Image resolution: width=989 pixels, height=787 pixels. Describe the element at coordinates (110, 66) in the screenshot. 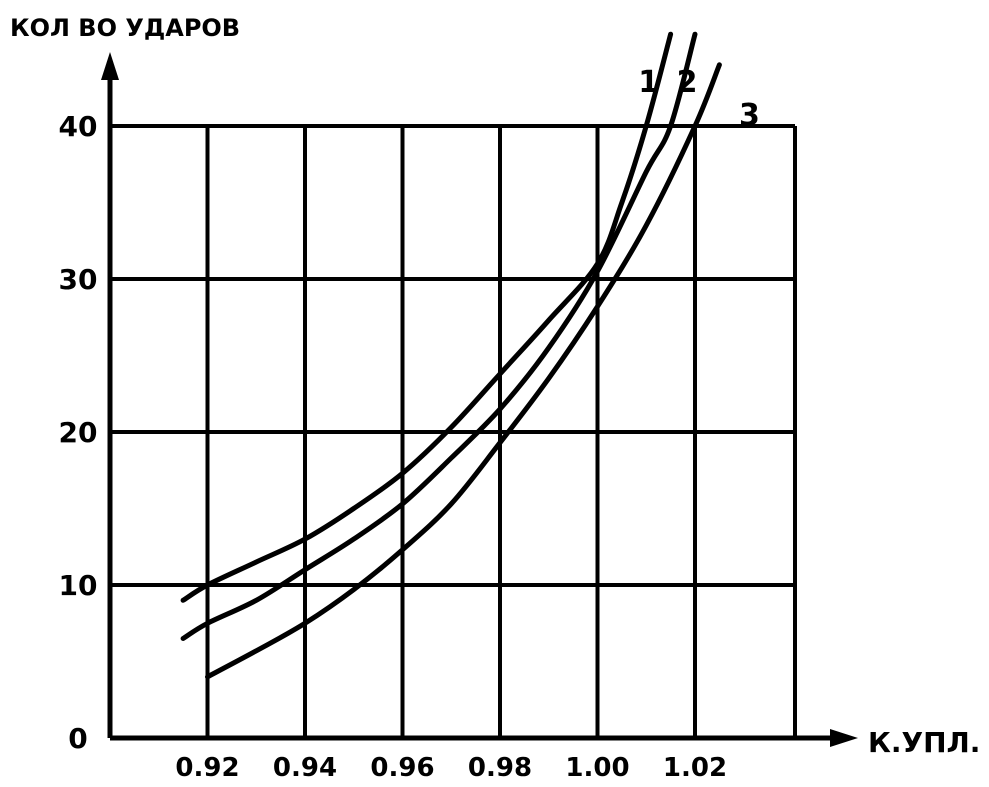

I see `y-axis-arrow` at that location.